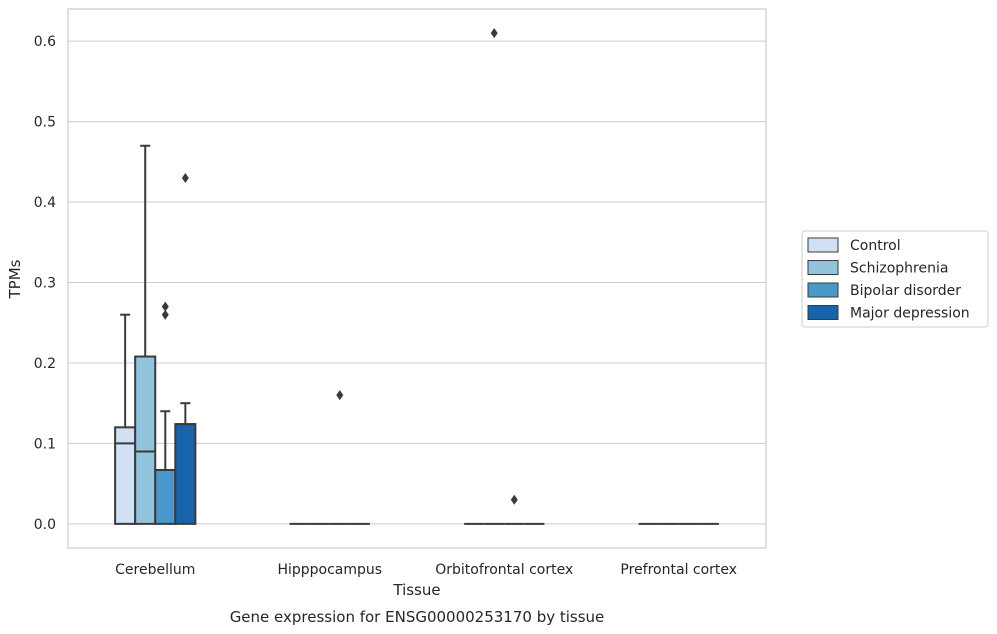 This screenshot has height=634, width=997. What do you see at coordinates (678, 570) in the screenshot?
I see `x-tick-label: Prefrontal cortex` at bounding box center [678, 570].